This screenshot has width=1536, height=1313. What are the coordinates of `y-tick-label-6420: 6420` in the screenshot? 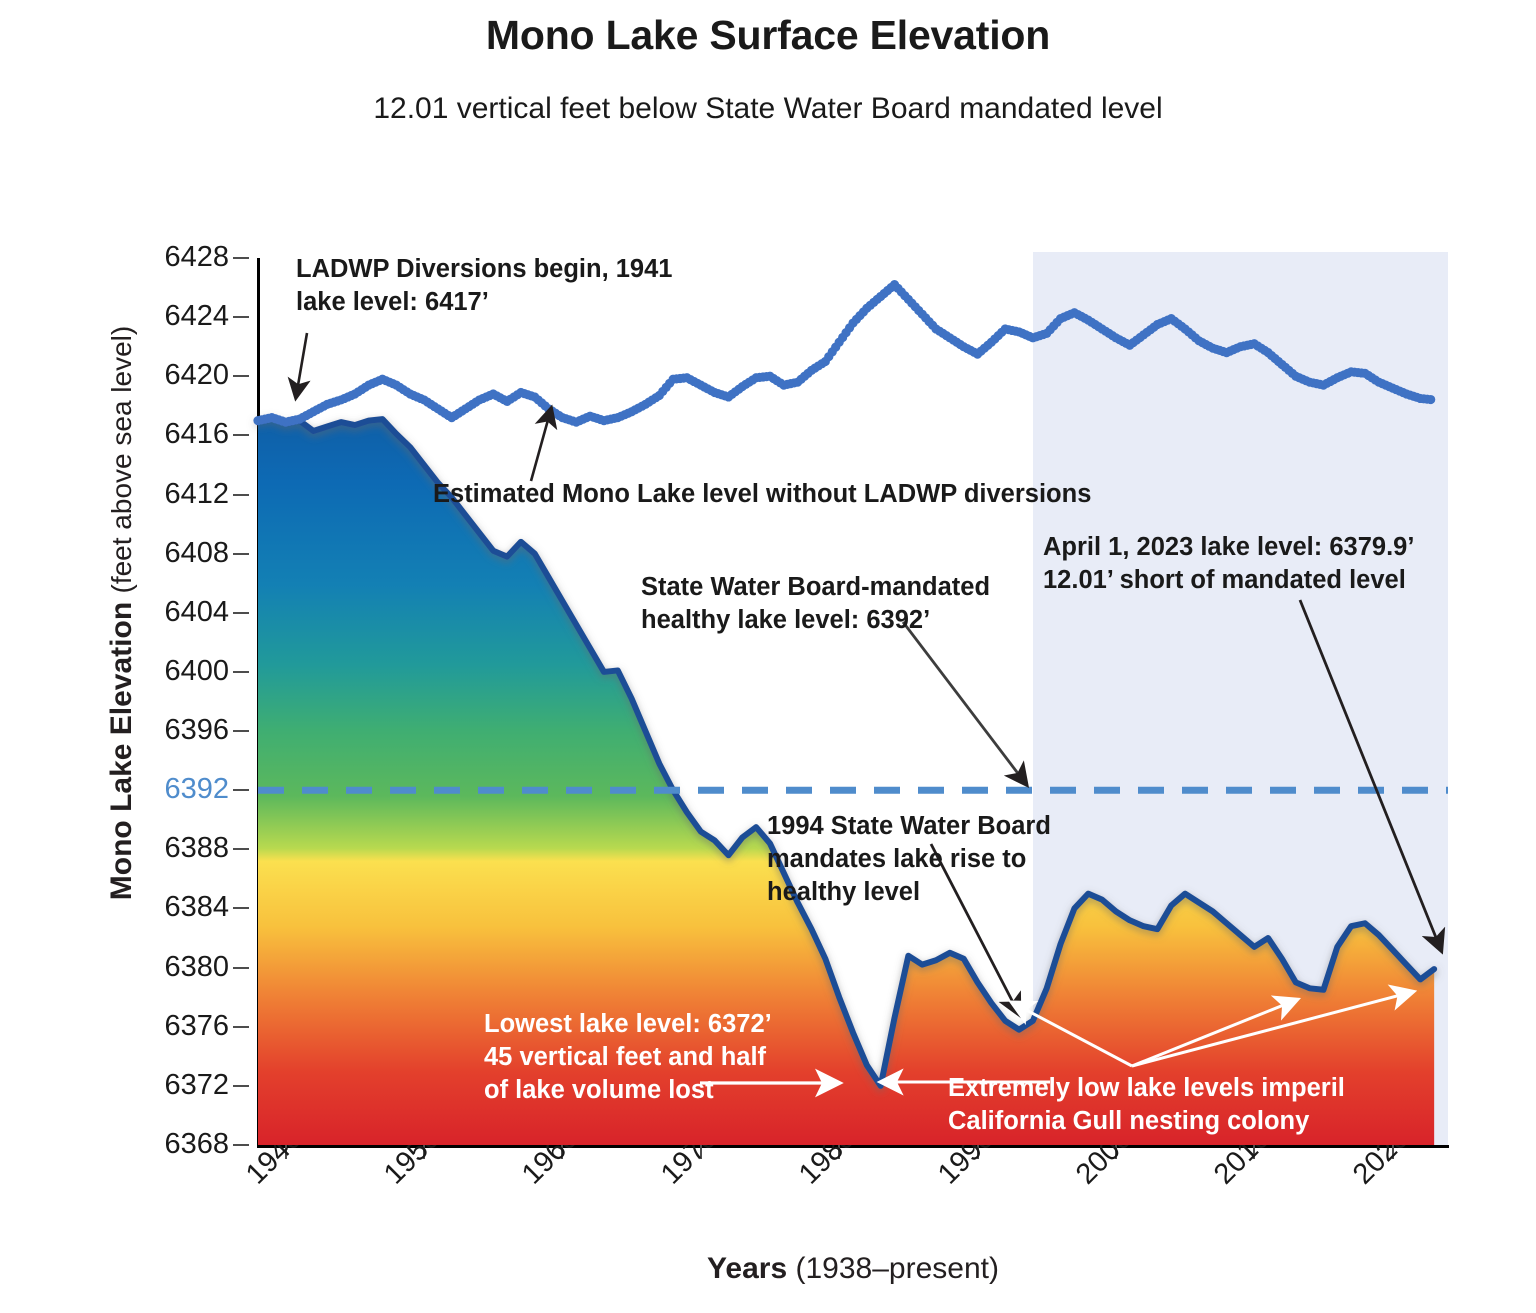 It's located at (196, 375).